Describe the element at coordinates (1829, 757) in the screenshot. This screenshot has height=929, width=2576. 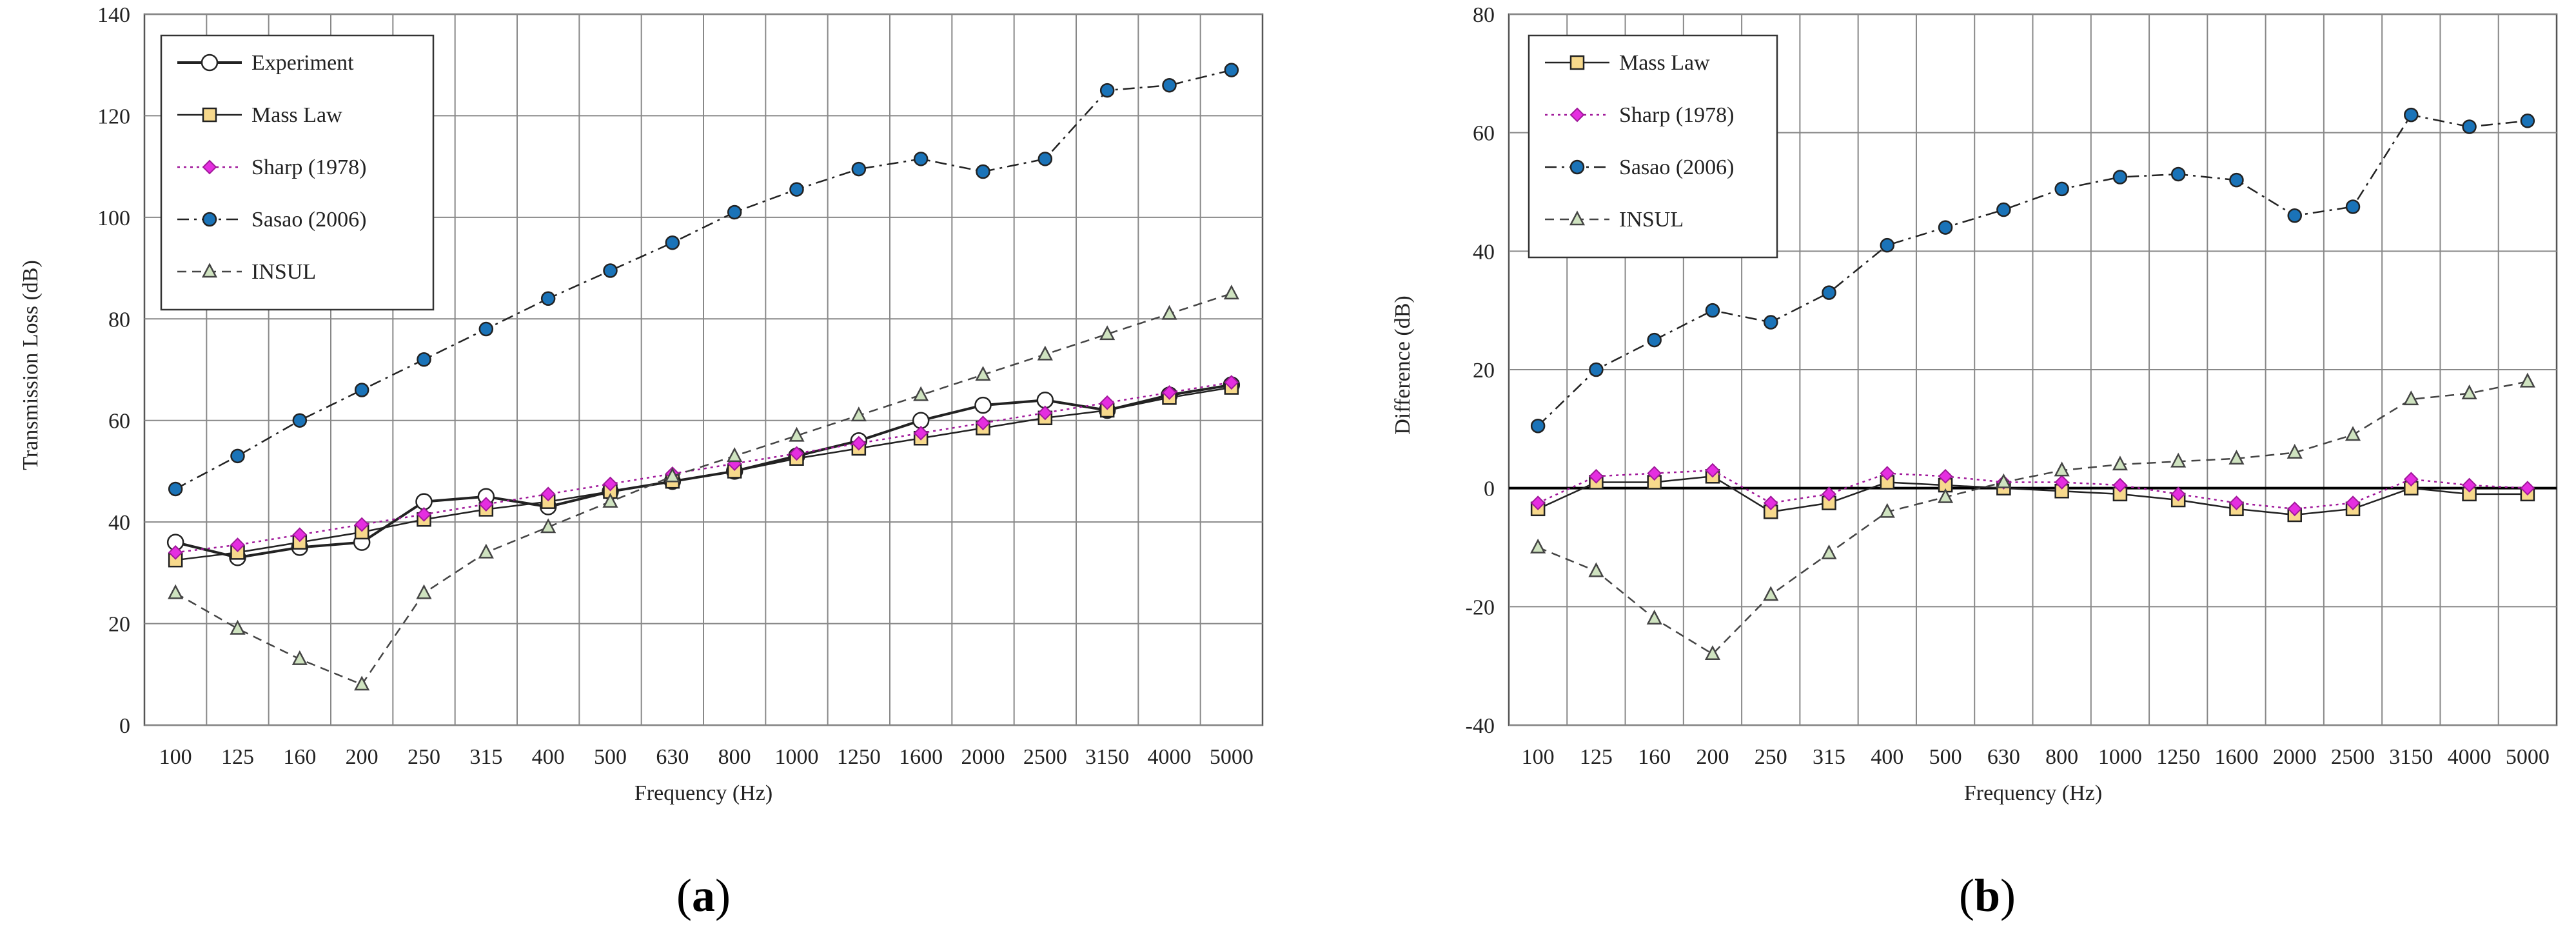
I see `x-tick-label: 315` at that location.